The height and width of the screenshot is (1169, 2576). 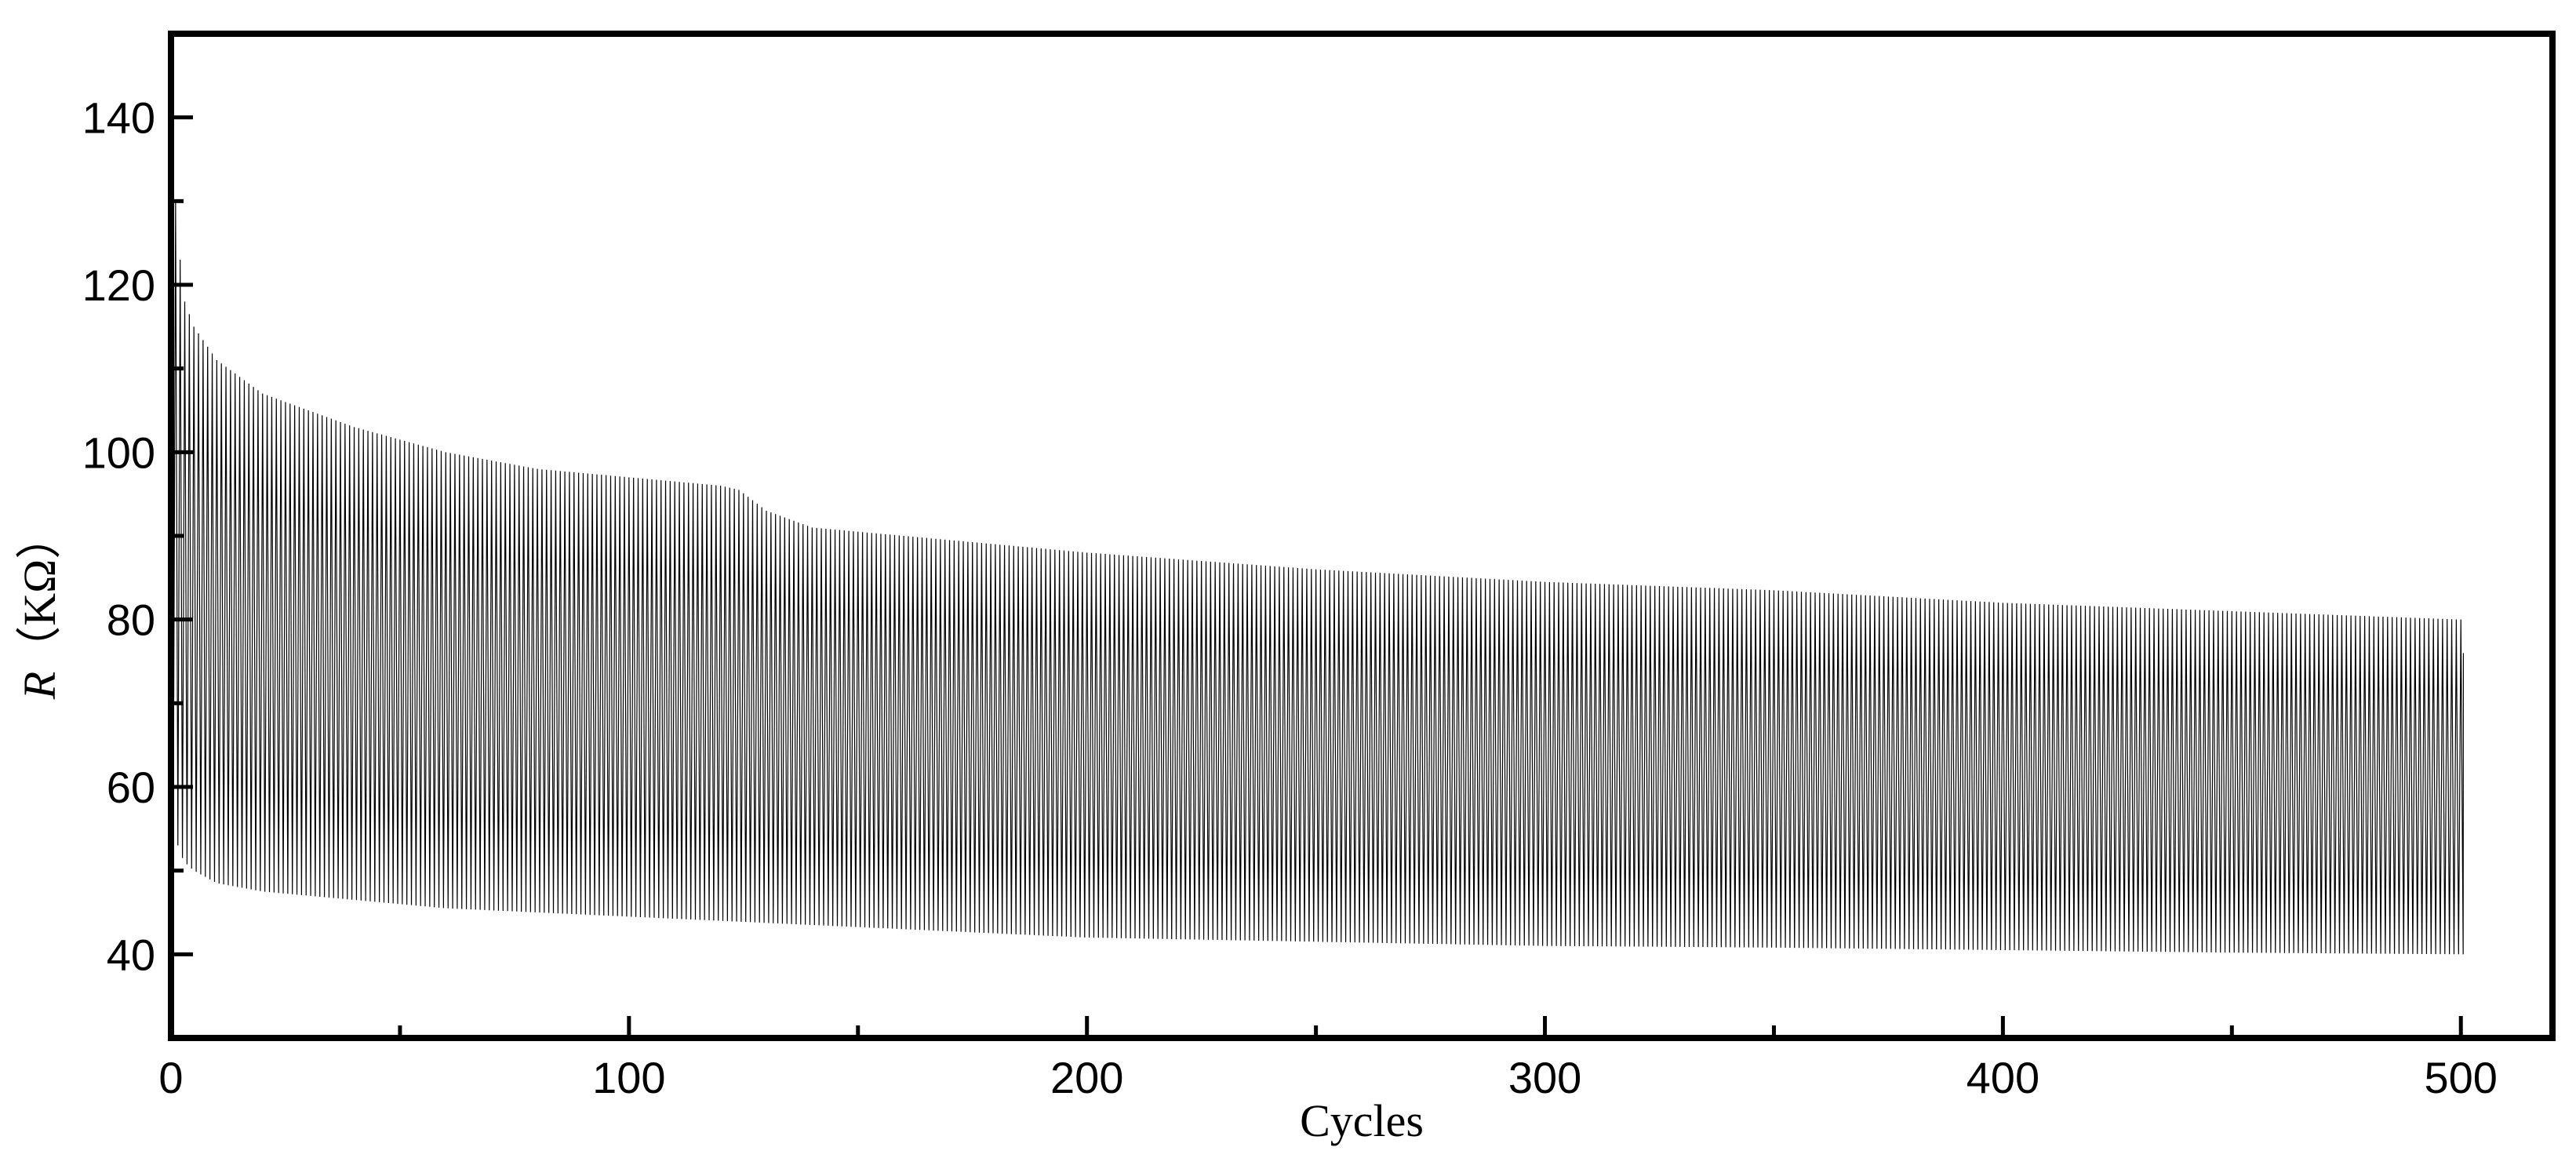 What do you see at coordinates (131, 787) in the screenshot?
I see `y-tick-label: 60` at bounding box center [131, 787].